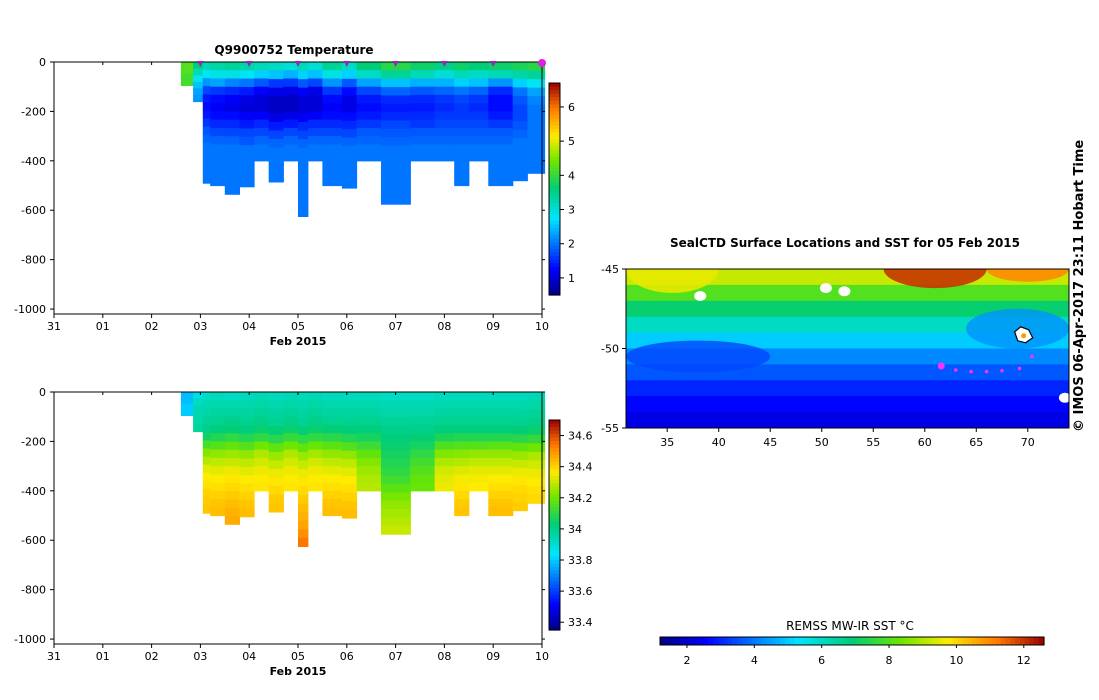  I want to click on sst-warm-patch, so click(935, 279).